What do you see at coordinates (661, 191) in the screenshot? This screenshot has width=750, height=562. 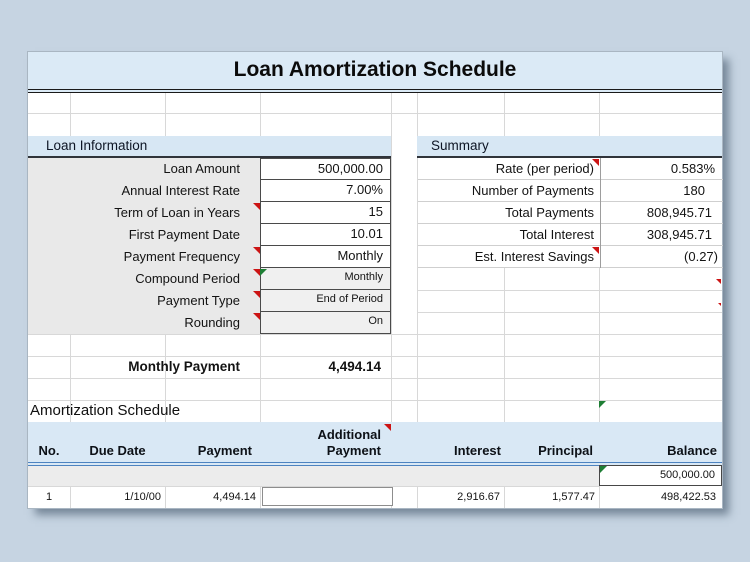 I see `number-of-payments-value: 180` at bounding box center [661, 191].